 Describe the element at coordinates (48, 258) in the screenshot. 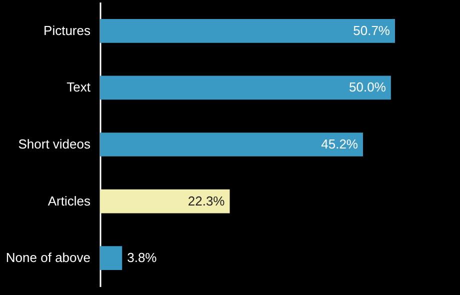

I see `y-tick-label: None of above` at that location.